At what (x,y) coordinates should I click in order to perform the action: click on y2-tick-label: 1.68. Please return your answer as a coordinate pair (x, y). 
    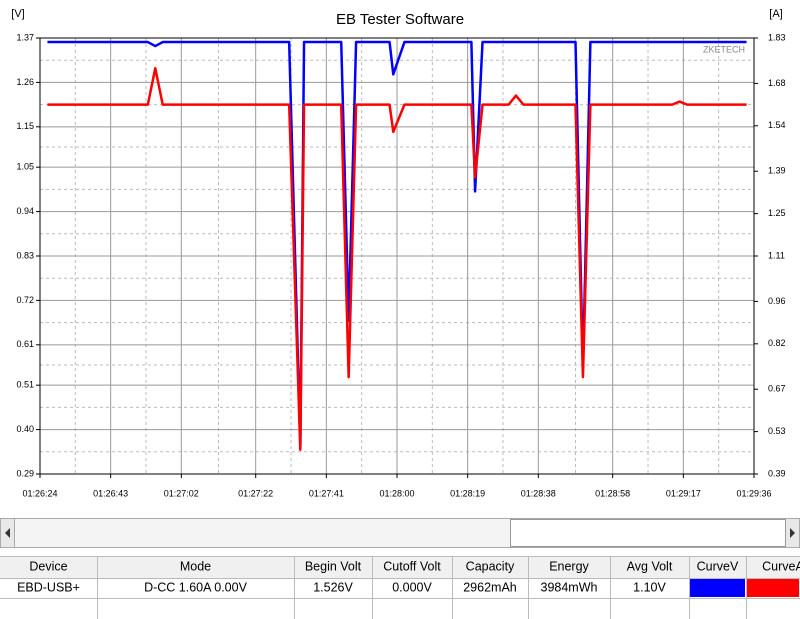
    Looking at the image, I should click on (777, 83).